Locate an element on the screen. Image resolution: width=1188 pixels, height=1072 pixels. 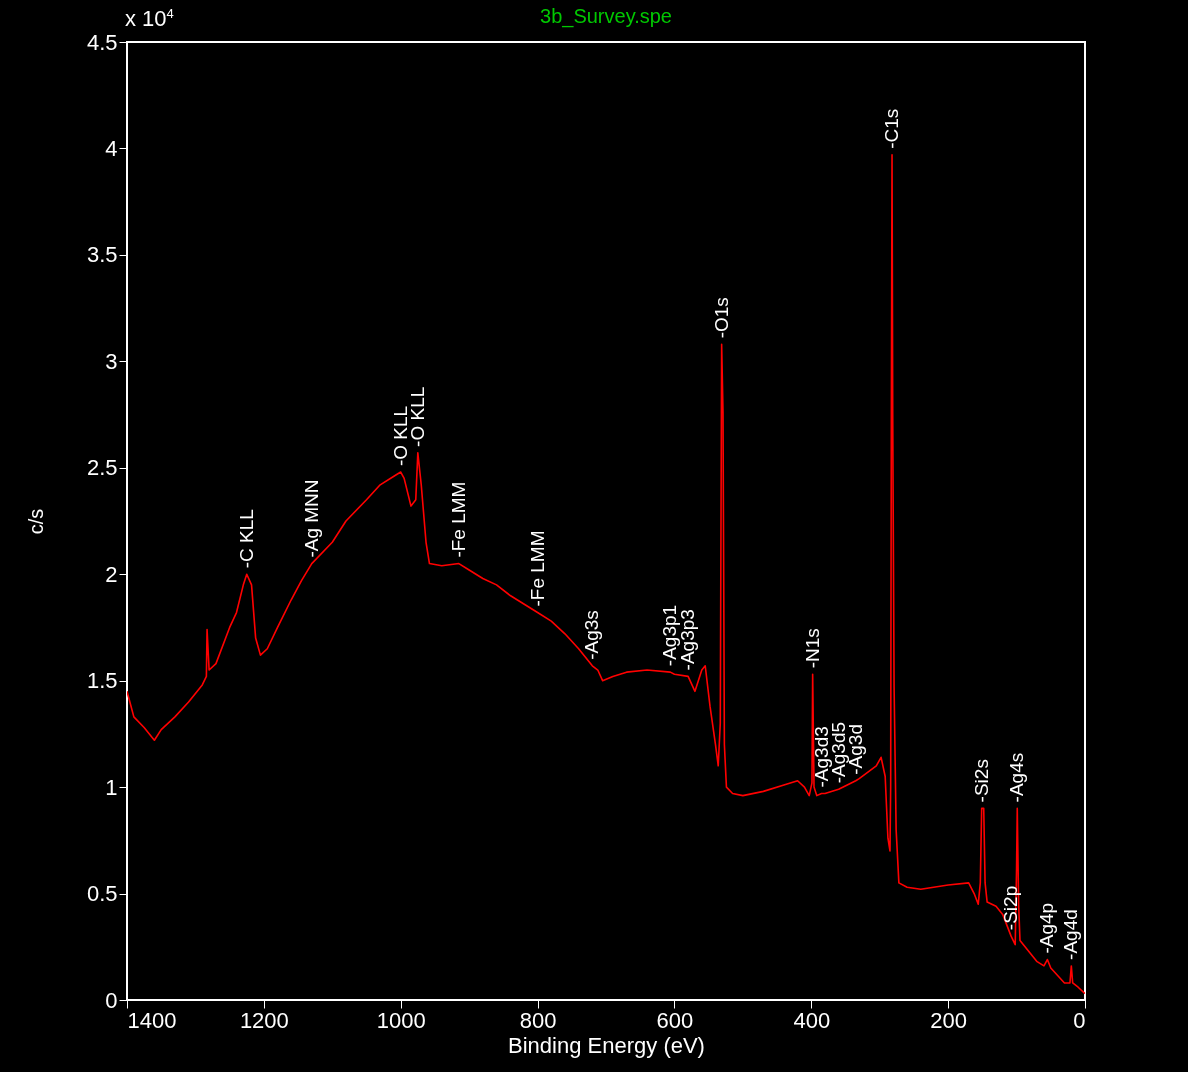
annotation: -Ag MNN is located at coordinates (311, 518).